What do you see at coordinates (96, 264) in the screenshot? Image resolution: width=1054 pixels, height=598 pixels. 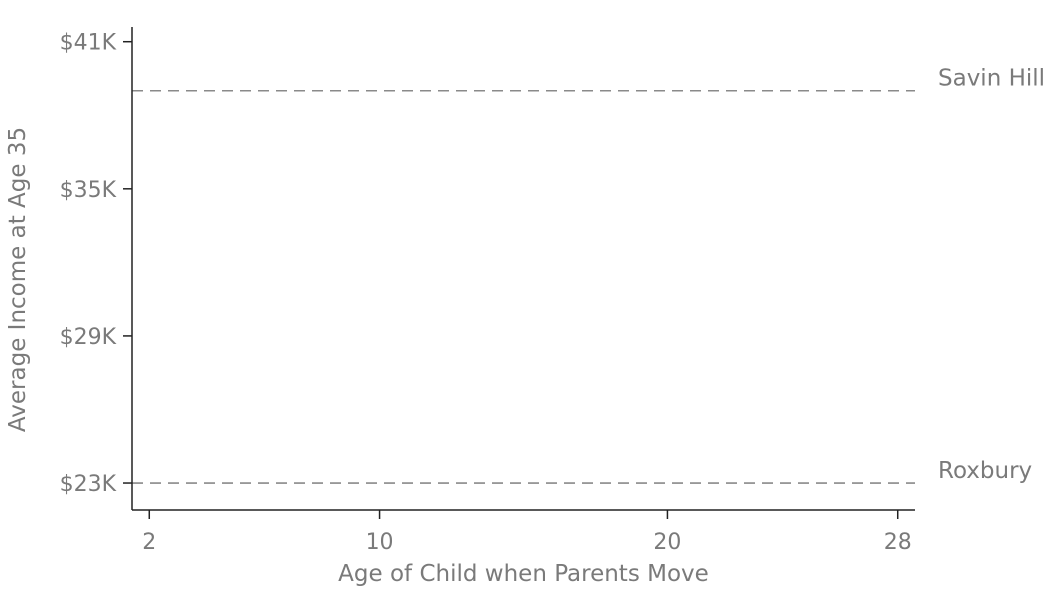 I see `y-axis-ticks: $23K $29K $35K $41K` at bounding box center [96, 264].